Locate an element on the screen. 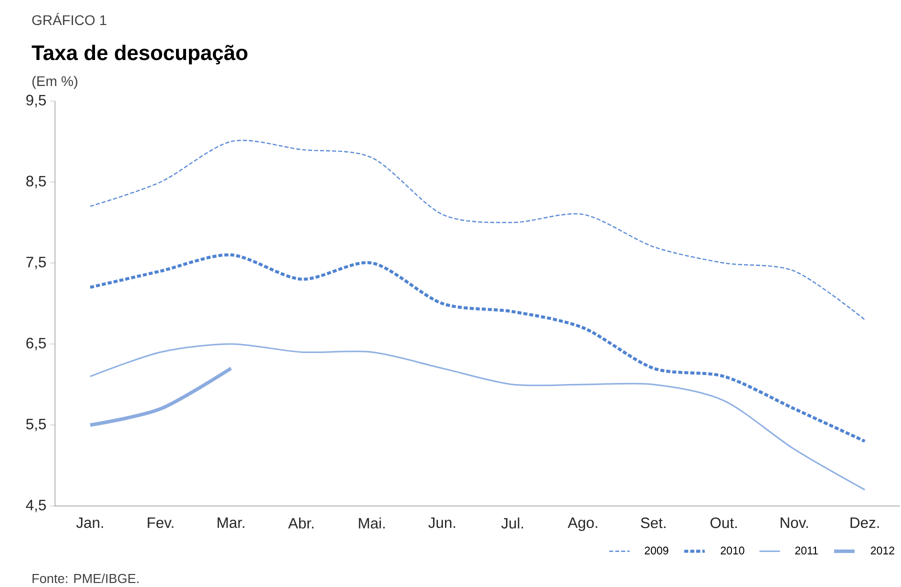 The height and width of the screenshot is (587, 901). chart-title: Taxa de desocupação is located at coordinates (140, 54).